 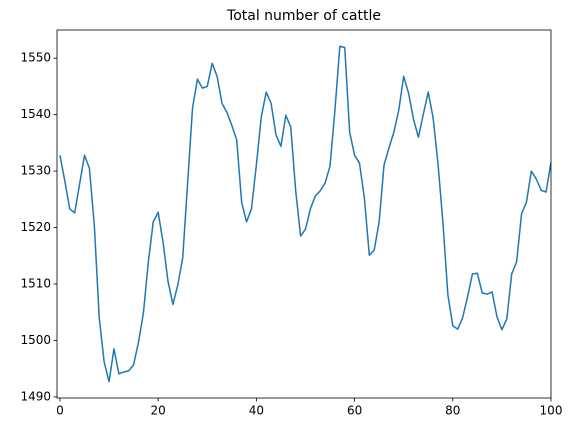 I want to click on y-tick-label: 1500, so click(x=35, y=340).